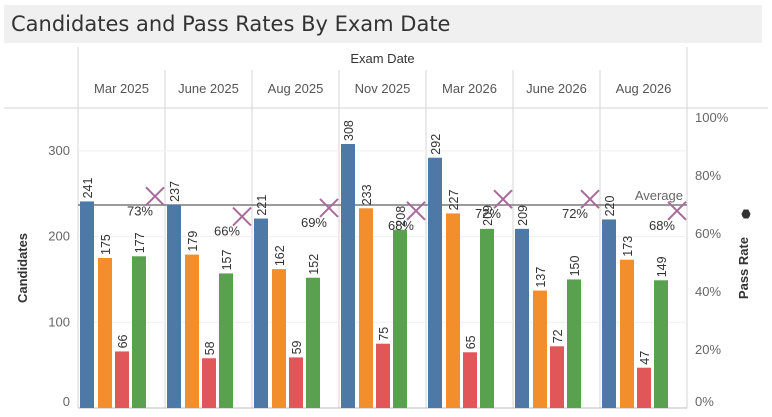 The width and height of the screenshot is (772, 417). Describe the element at coordinates (140, 242) in the screenshot. I see `bar-value-label: 177` at that location.